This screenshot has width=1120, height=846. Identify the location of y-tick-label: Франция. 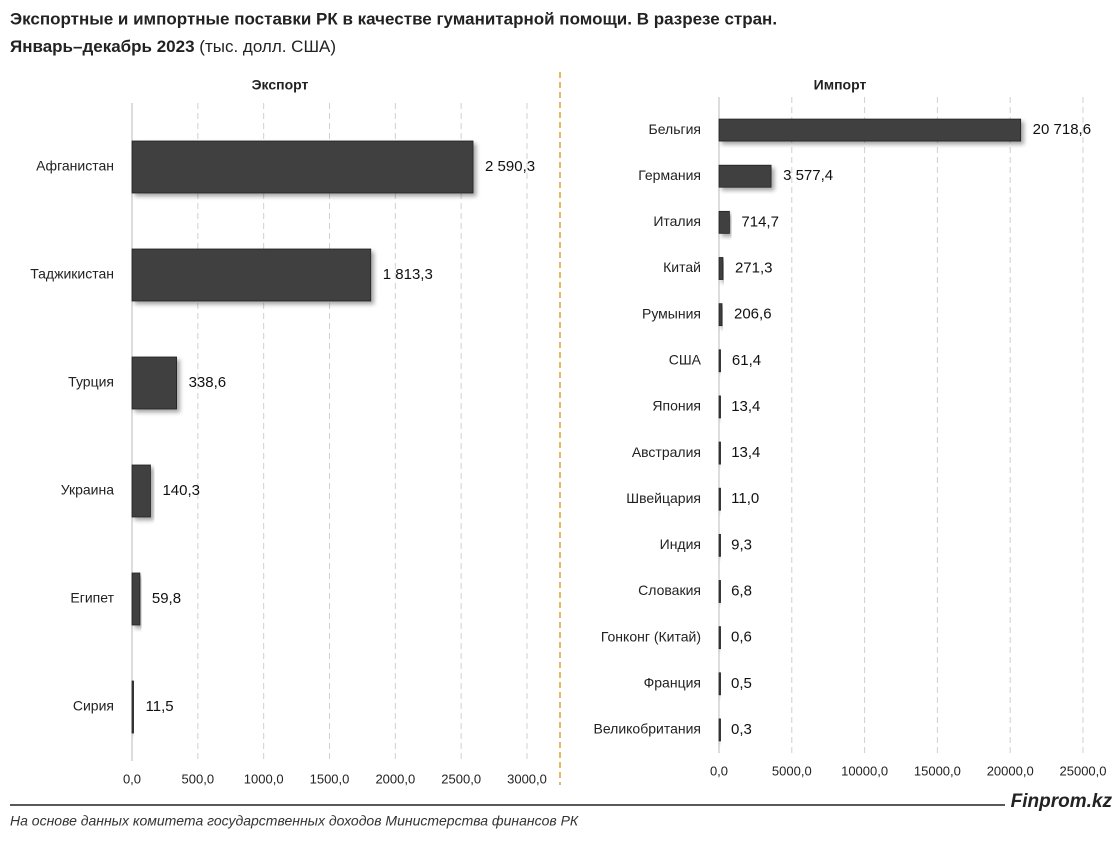
(672, 682).